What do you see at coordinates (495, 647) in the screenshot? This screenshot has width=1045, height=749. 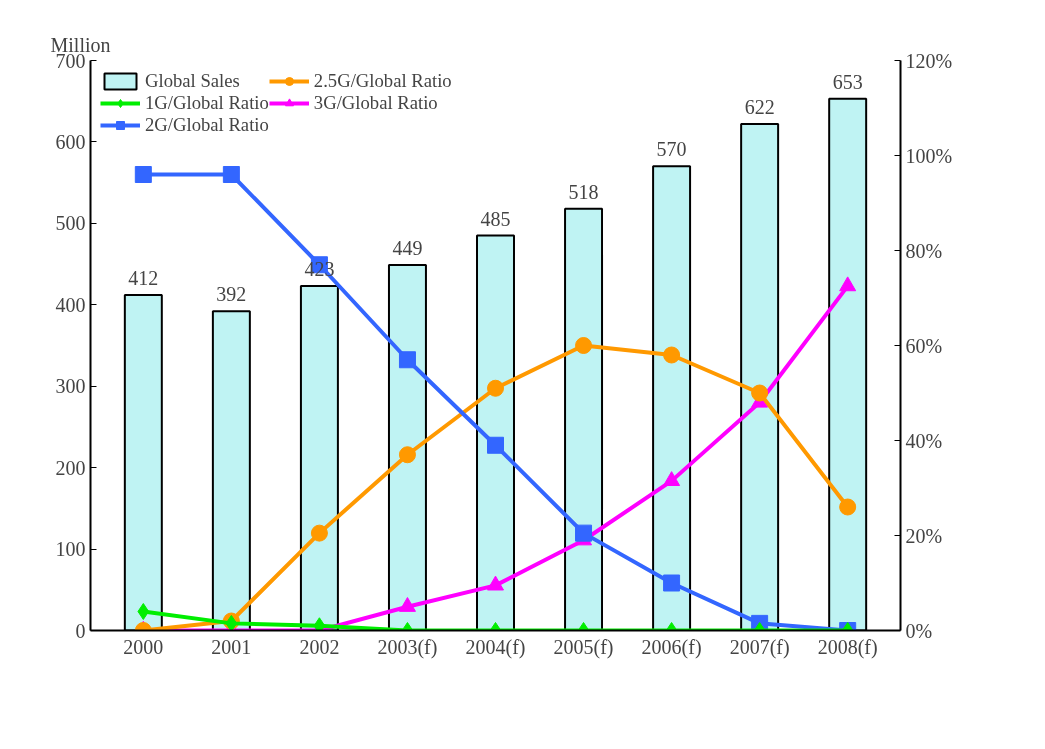 I see `x-tick-label: 2004(f)` at bounding box center [495, 647].